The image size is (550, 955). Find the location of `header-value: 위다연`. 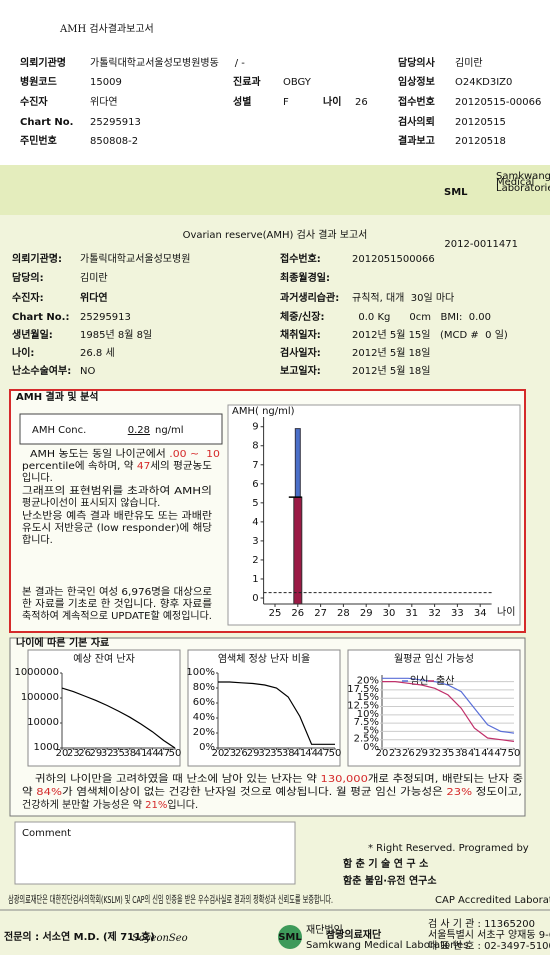

header-value: 위다연 is located at coordinates (104, 101).